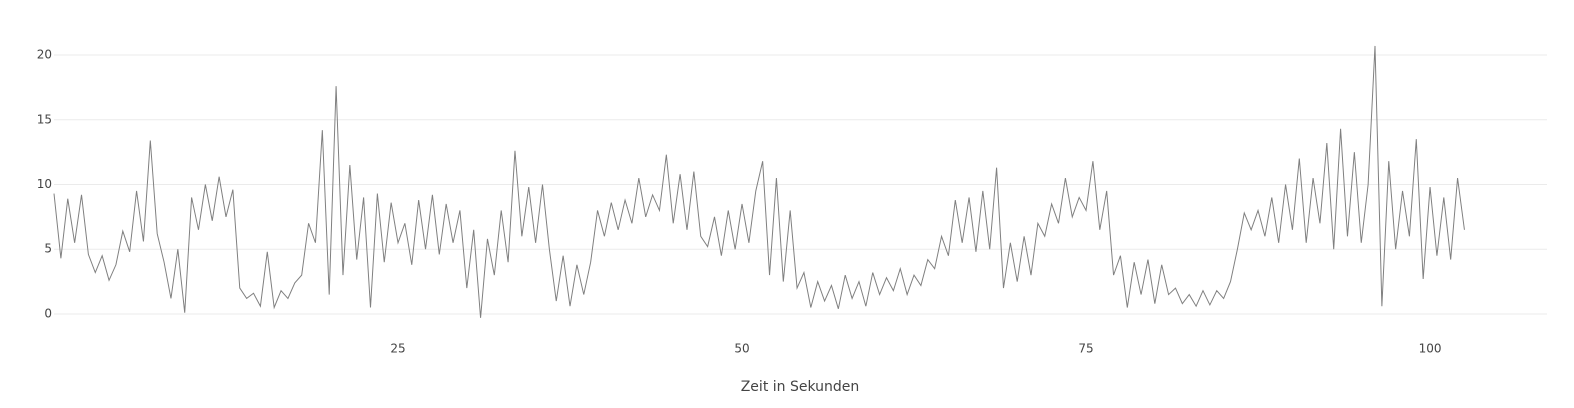  What do you see at coordinates (800, 387) in the screenshot?
I see `x-axis-label: Zeit in Sekunden` at bounding box center [800, 387].